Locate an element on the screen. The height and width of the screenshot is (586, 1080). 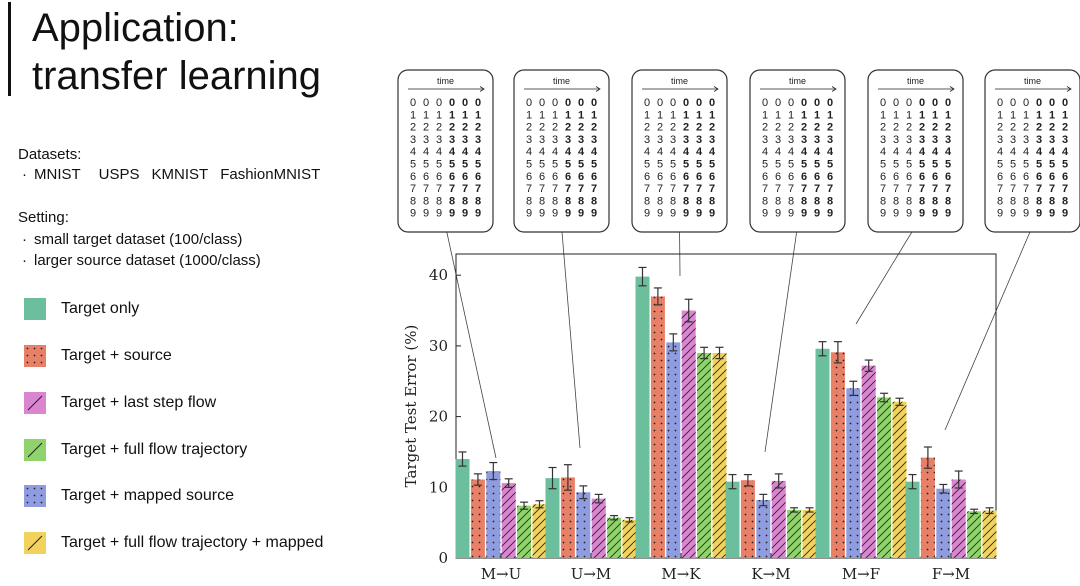
x-tick-label: M→F is located at coordinates (861, 574).